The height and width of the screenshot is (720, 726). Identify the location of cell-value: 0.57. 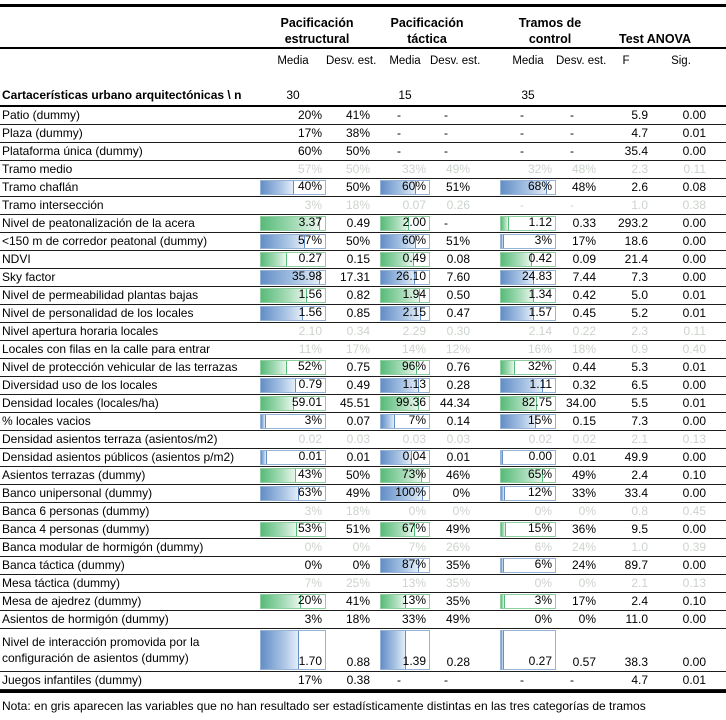
(584, 662).